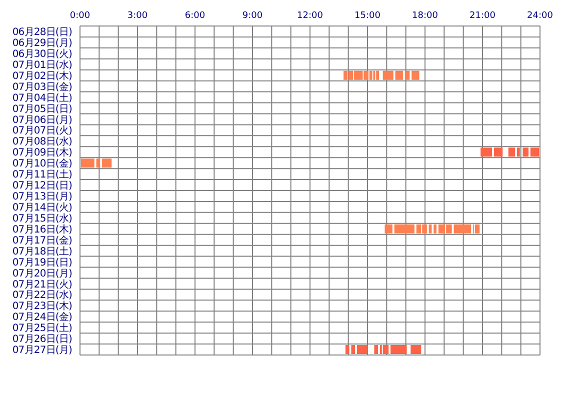 Image resolution: width=570 pixels, height=400 pixels. What do you see at coordinates (42, 317) in the screenshot?
I see `y-tick-label: 07月24日(金)` at bounding box center [42, 317].